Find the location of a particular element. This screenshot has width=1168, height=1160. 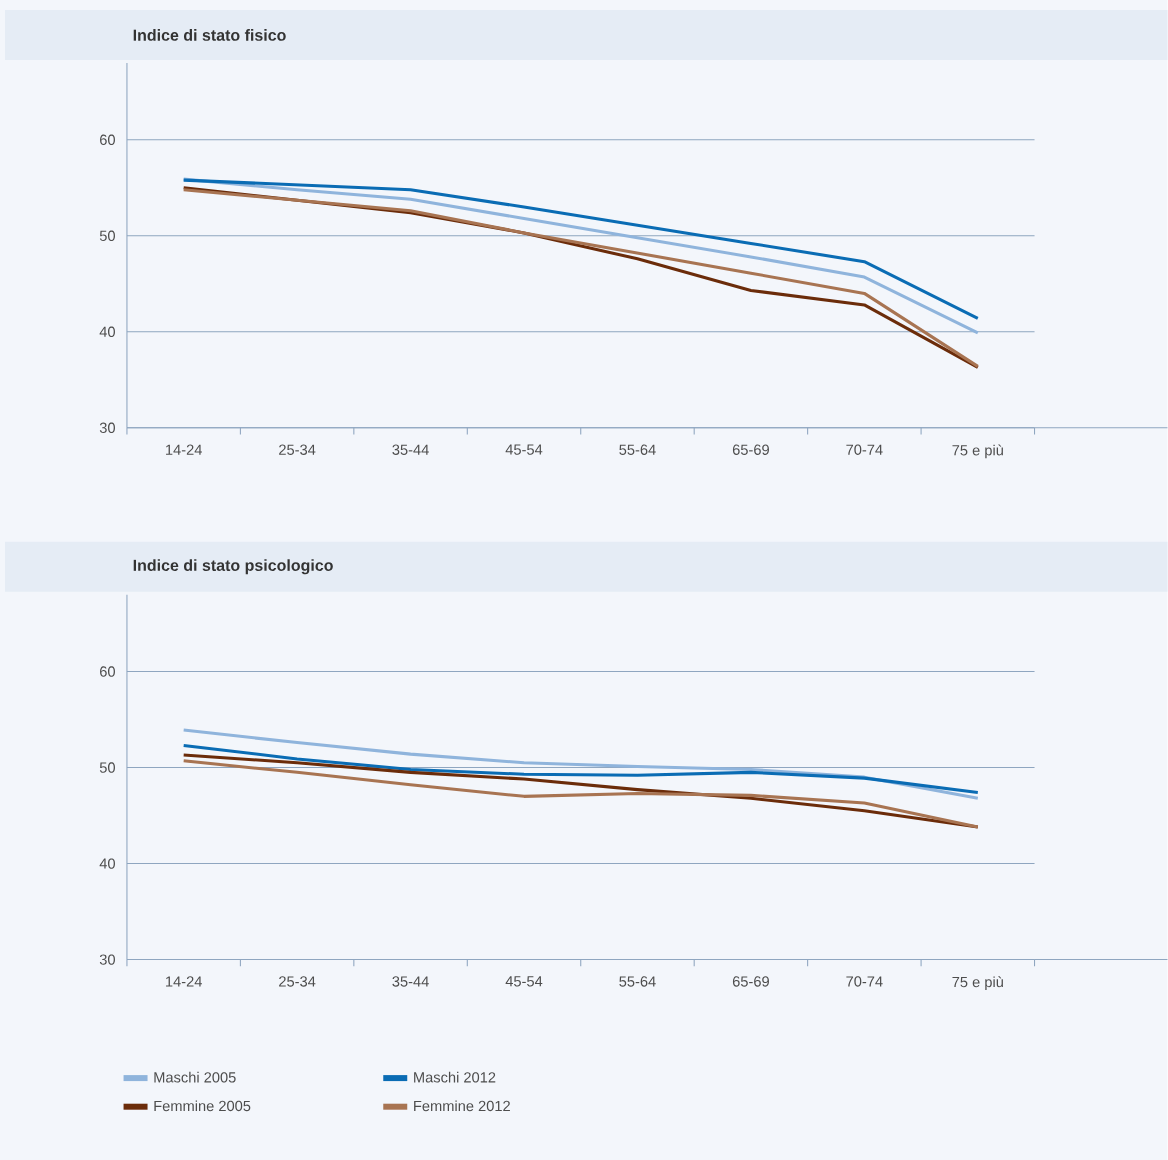

legend-label: Femmine 2005 is located at coordinates (202, 1105).